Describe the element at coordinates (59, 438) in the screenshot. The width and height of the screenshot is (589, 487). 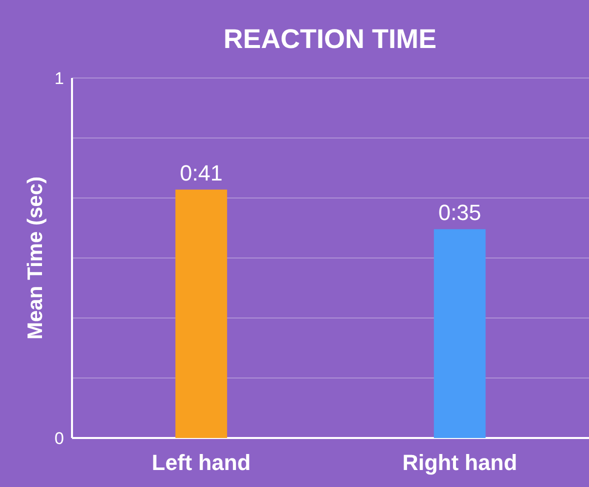
I see `y-tick-label: 0` at that location.